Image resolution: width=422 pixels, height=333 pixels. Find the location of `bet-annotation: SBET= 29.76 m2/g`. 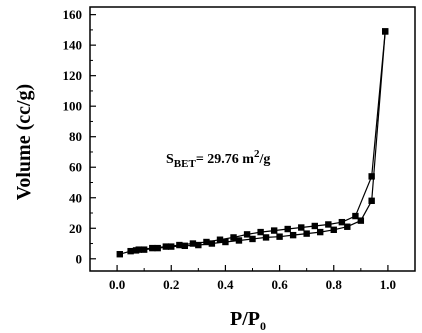

bet-annotation: SBET= 29.76 m2/g is located at coordinates (218, 159).